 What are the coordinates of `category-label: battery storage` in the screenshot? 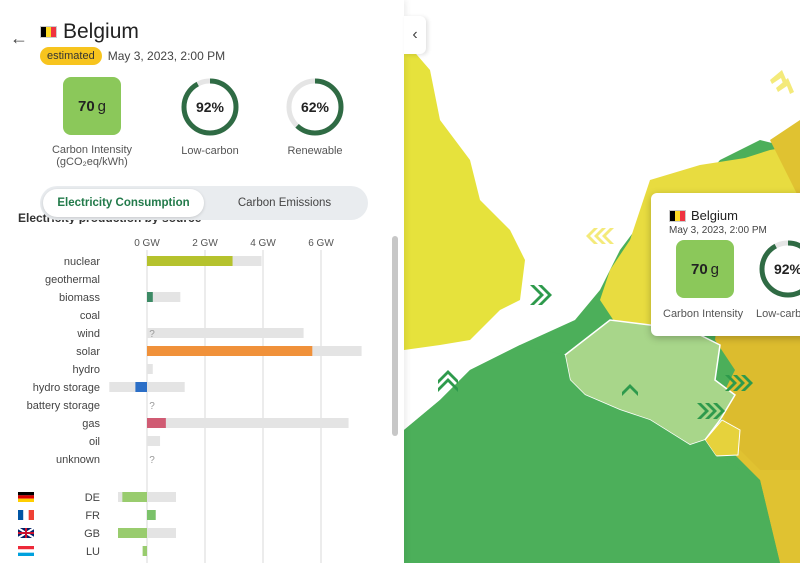 It's located at (63, 406).